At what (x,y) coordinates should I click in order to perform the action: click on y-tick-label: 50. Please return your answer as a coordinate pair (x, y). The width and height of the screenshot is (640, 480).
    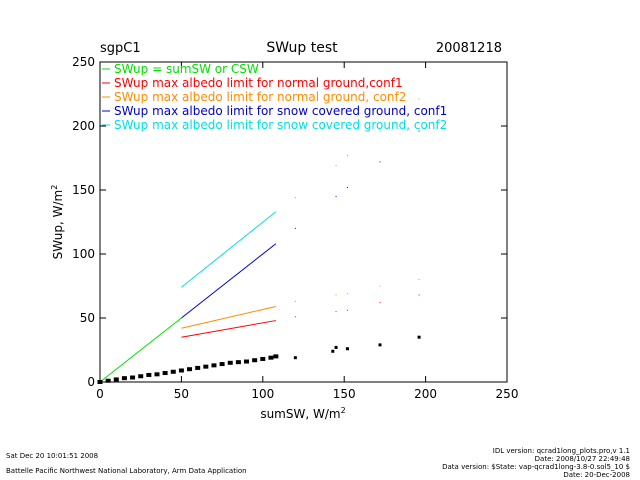
    Looking at the image, I should click on (87, 318).